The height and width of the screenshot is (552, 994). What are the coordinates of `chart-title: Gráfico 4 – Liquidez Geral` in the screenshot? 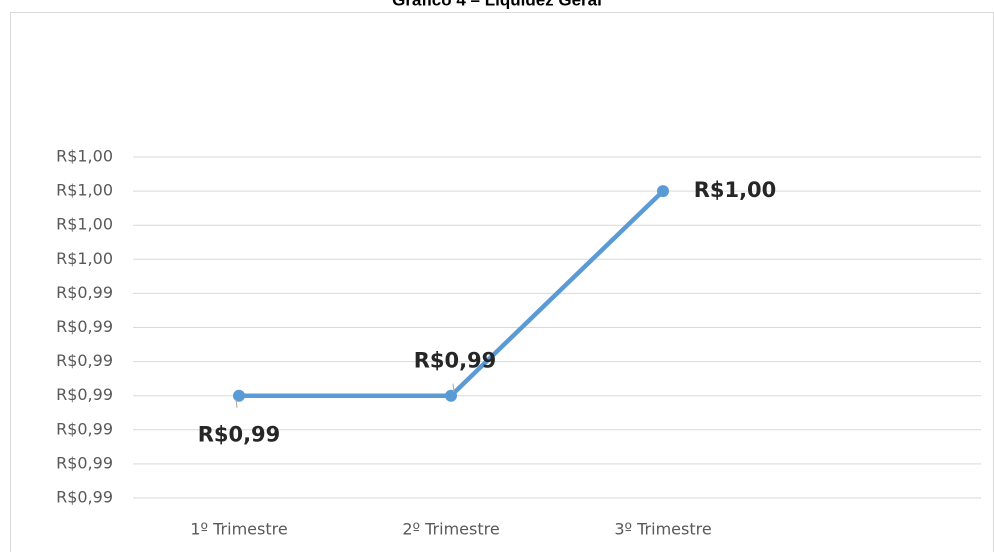 It's located at (497, 4).